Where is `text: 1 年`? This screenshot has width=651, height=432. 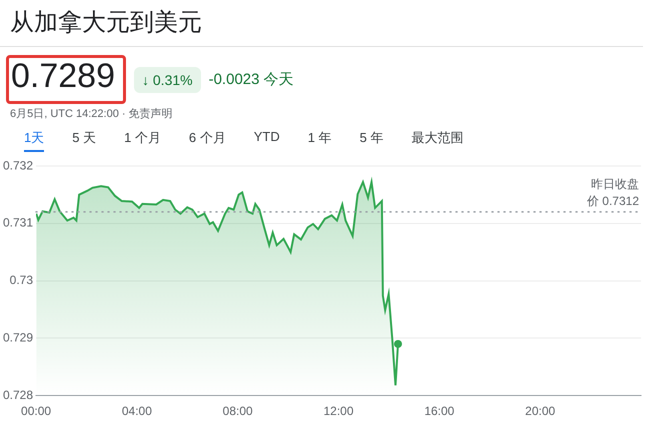
text: 1 年 is located at coordinates (320, 138).